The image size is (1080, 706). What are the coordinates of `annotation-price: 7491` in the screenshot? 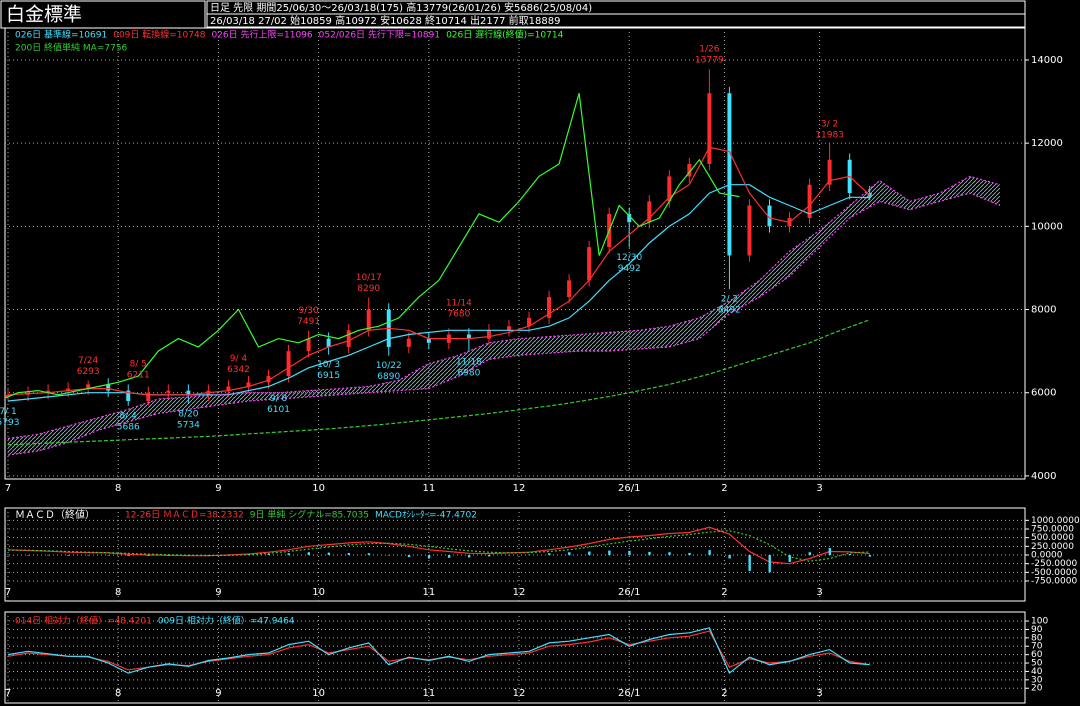 It's located at (308, 322).